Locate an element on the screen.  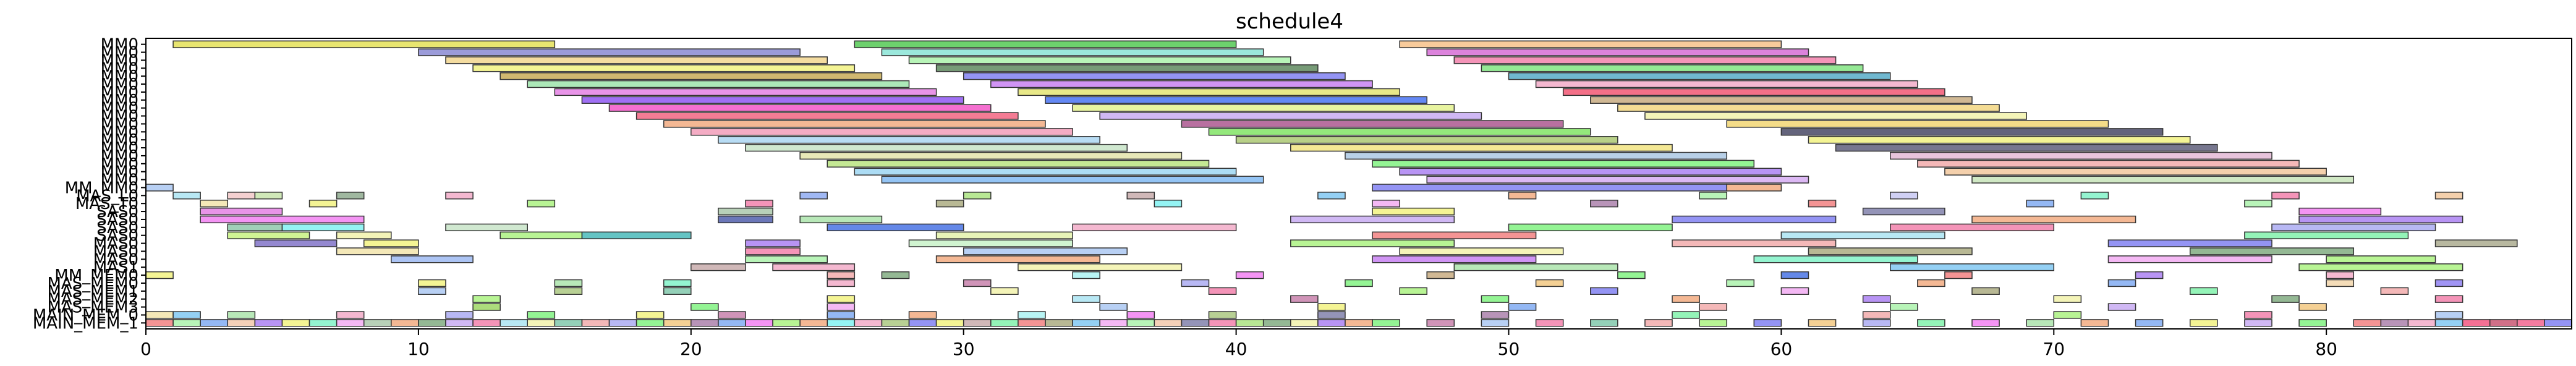
x-tick-label: 10 is located at coordinates (418, 349).